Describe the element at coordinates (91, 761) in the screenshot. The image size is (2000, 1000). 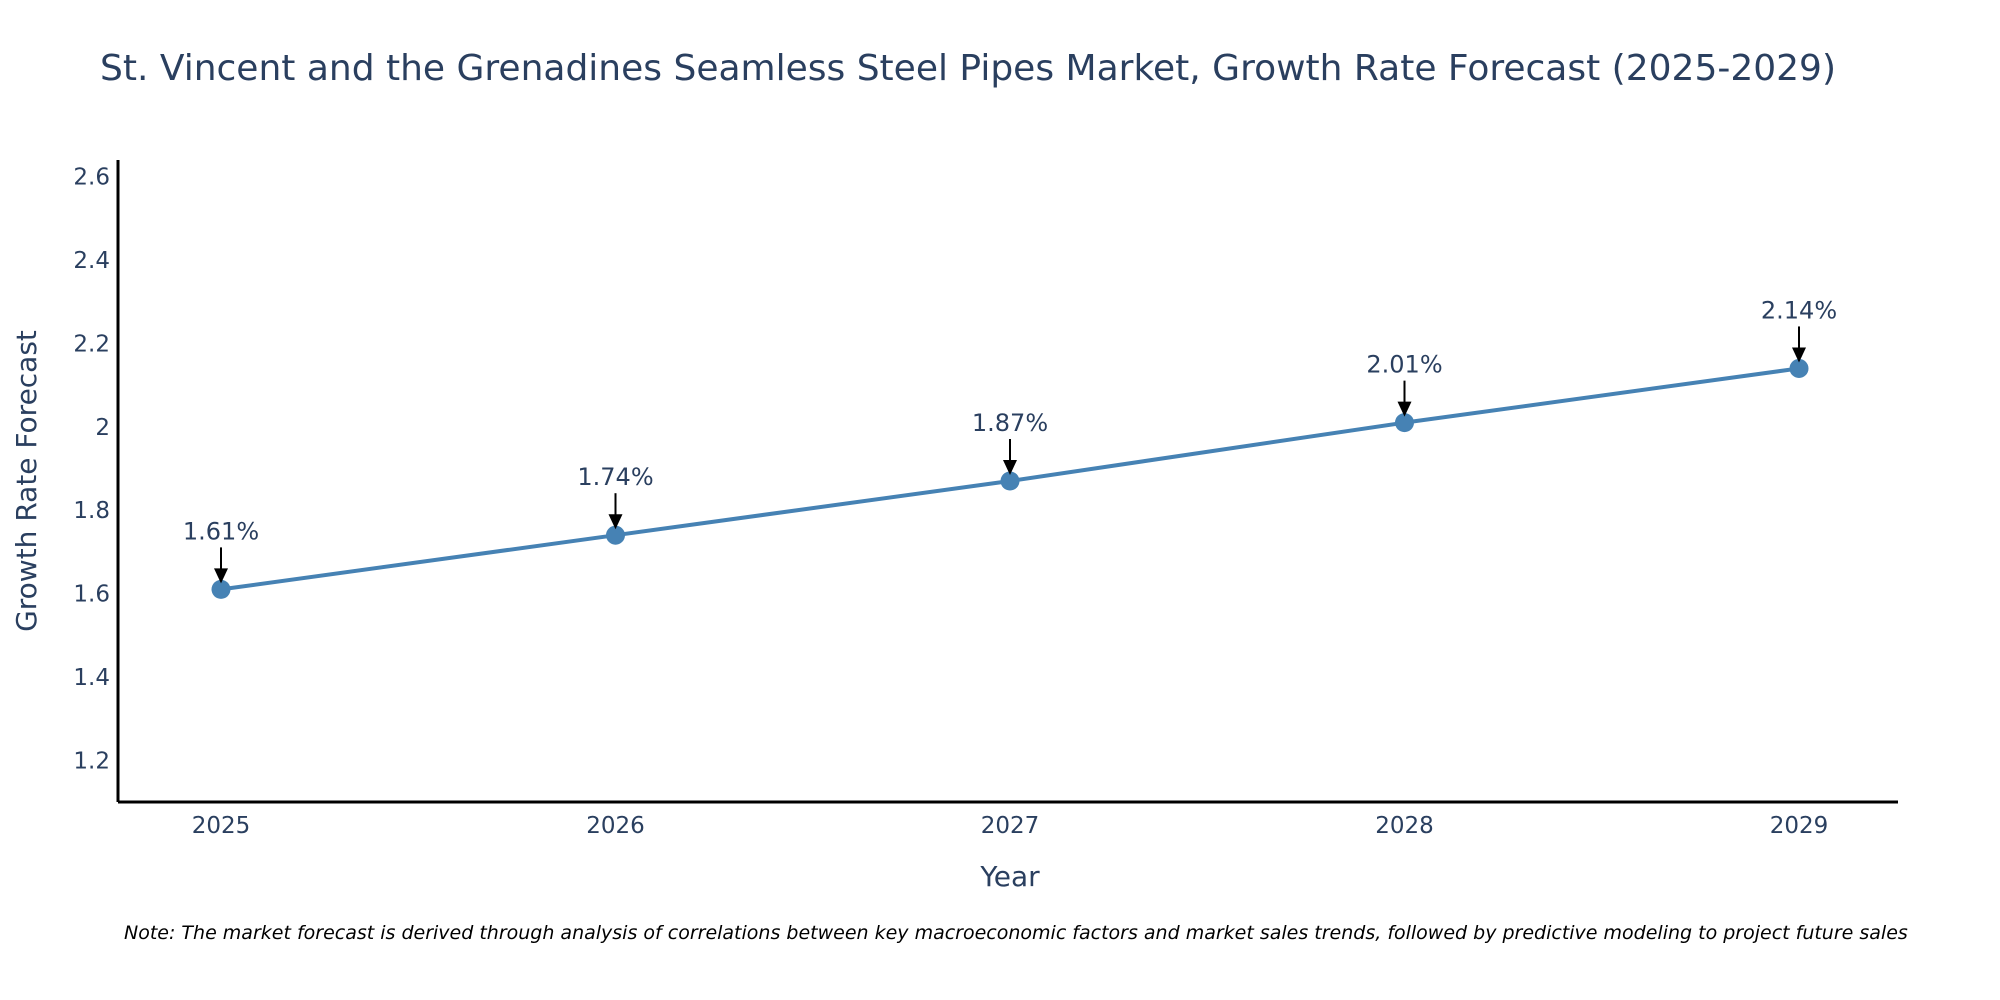
I see `y-tick-label: 1.2` at that location.